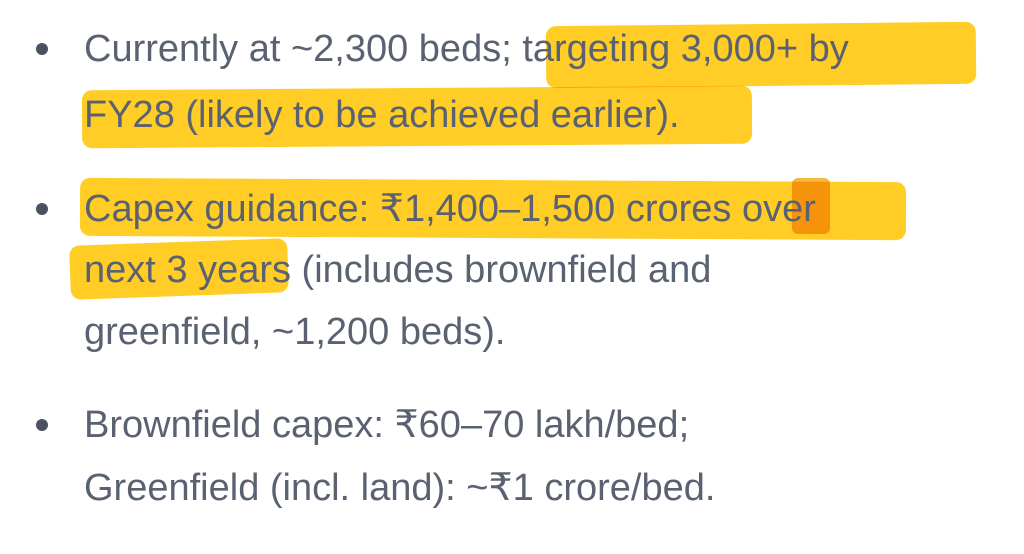 Image resolution: width=1024 pixels, height=554 pixels. Describe the element at coordinates (450, 209) in the screenshot. I see `list-item-line: Capex guidance: ₹1,400–1,500 crores over` at that location.